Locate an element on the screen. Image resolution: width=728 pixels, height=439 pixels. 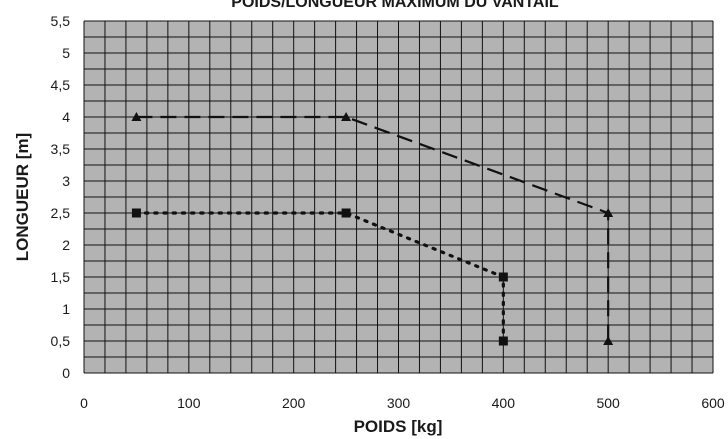
x-axis-label: POIDS [kg] is located at coordinates (398, 426).